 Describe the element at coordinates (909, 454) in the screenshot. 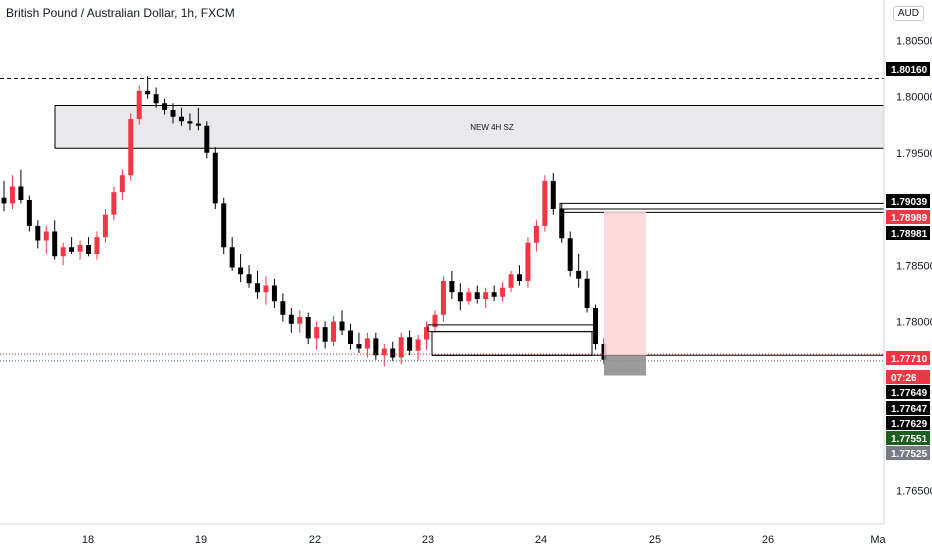

I see `price-tag-label: 1.77525` at that location.